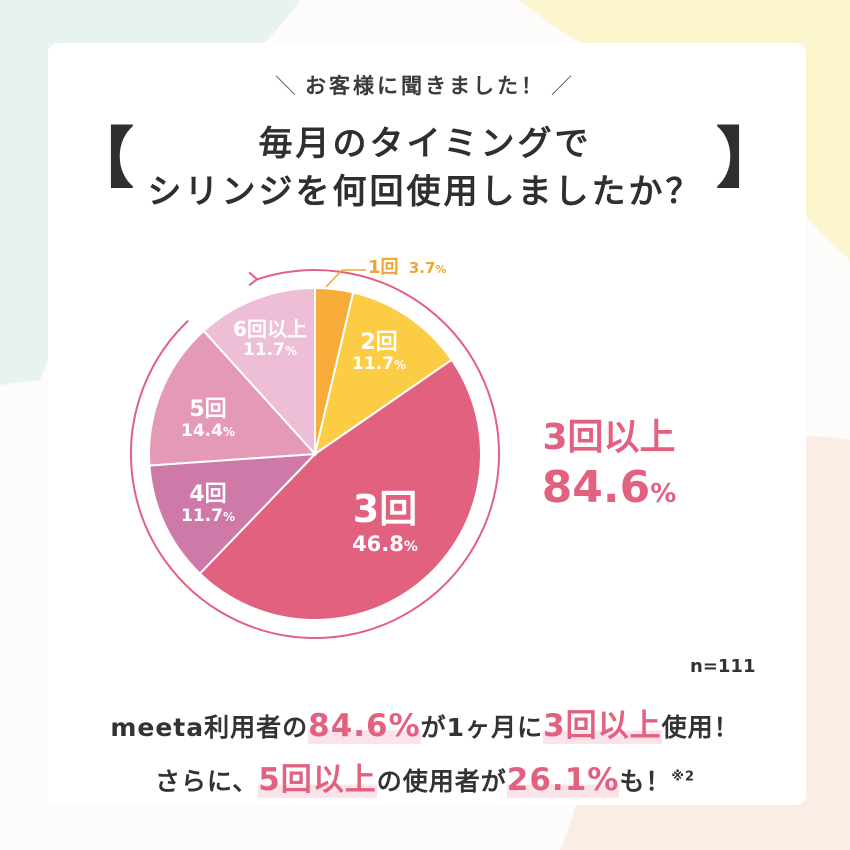 The image size is (850, 850). Describe the element at coordinates (645, 781) in the screenshot. I see `summary2-e: も！` at that location.